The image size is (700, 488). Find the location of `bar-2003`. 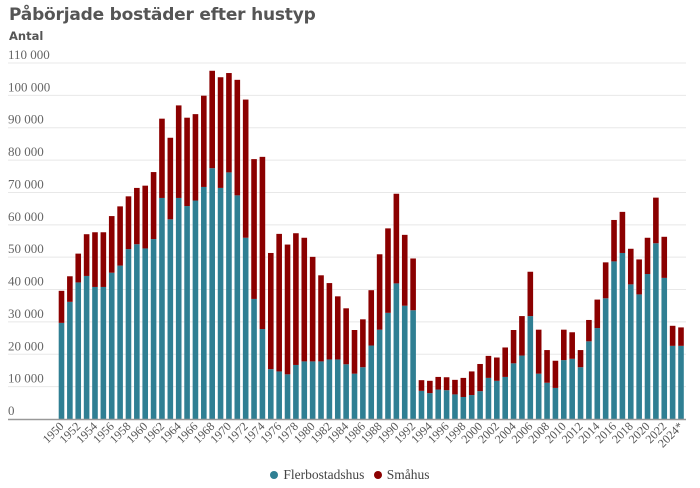

bar-2003 is located at coordinates (505, 383).